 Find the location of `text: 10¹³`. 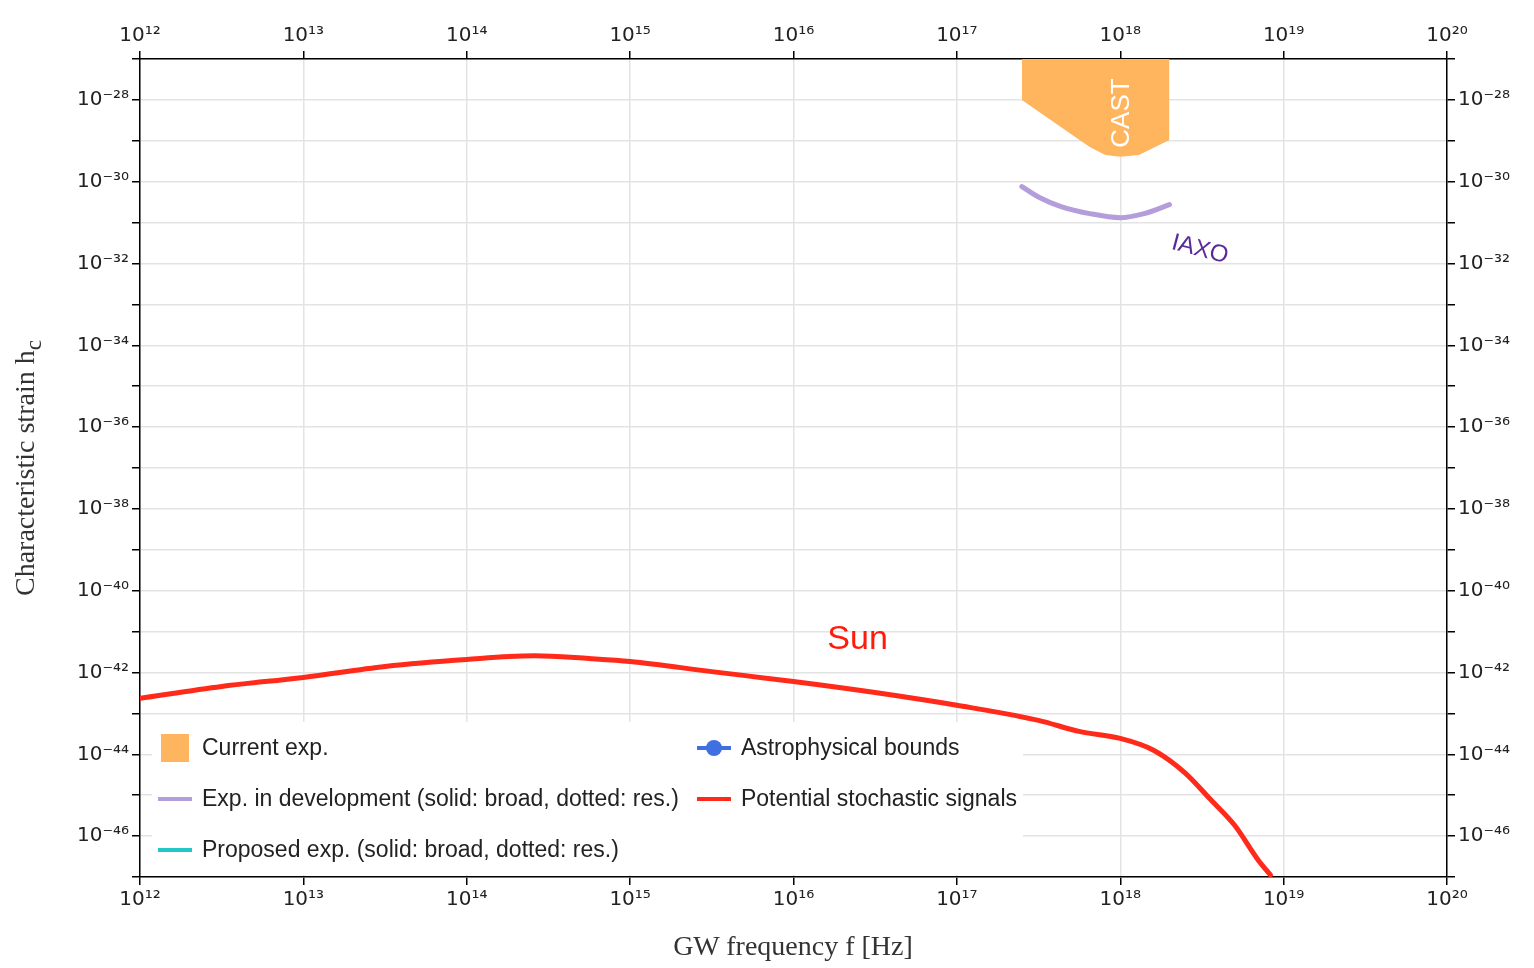

text: 10¹³ is located at coordinates (303, 34).